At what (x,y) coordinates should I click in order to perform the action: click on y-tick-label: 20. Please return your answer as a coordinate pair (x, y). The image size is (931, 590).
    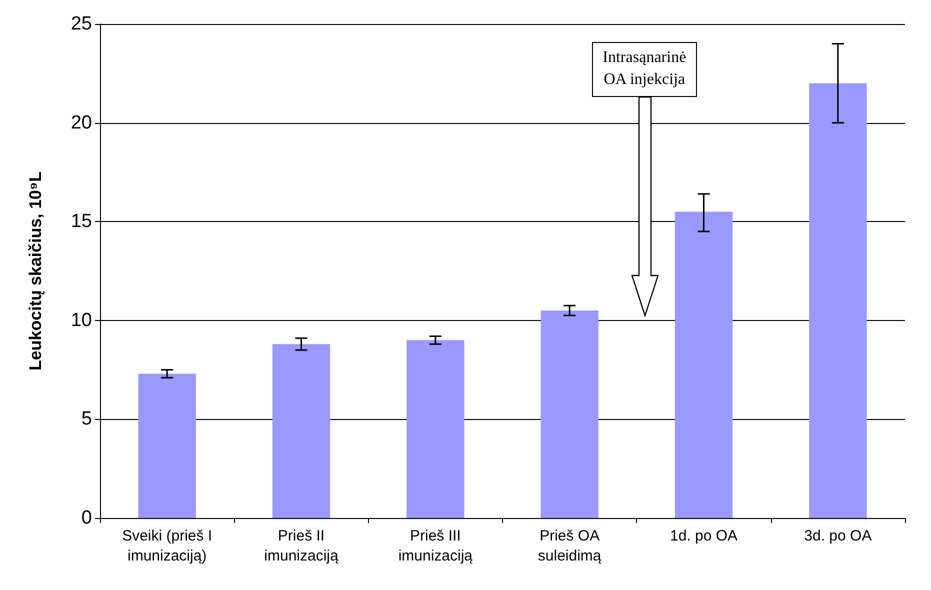
    Looking at the image, I should click on (81, 123).